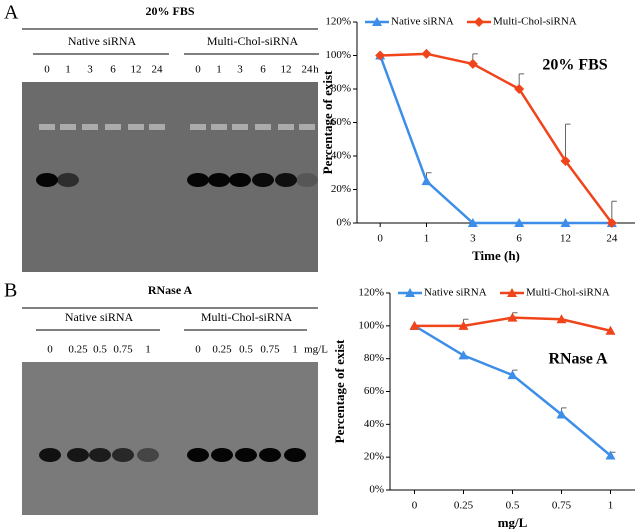 This screenshot has height=529, width=644. Describe the element at coordinates (170, 290) in the screenshot. I see `gel-title: RNase A` at that location.